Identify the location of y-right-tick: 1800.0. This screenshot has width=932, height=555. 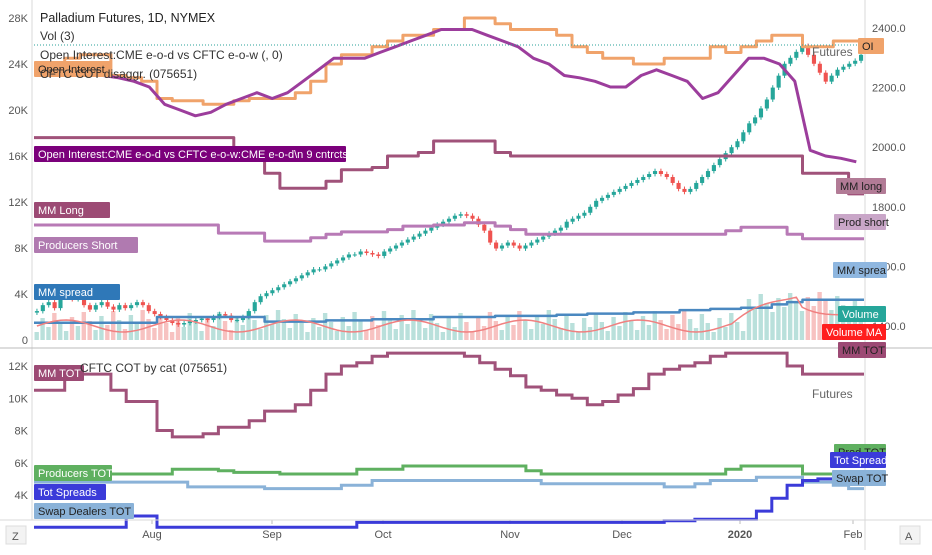
(889, 208).